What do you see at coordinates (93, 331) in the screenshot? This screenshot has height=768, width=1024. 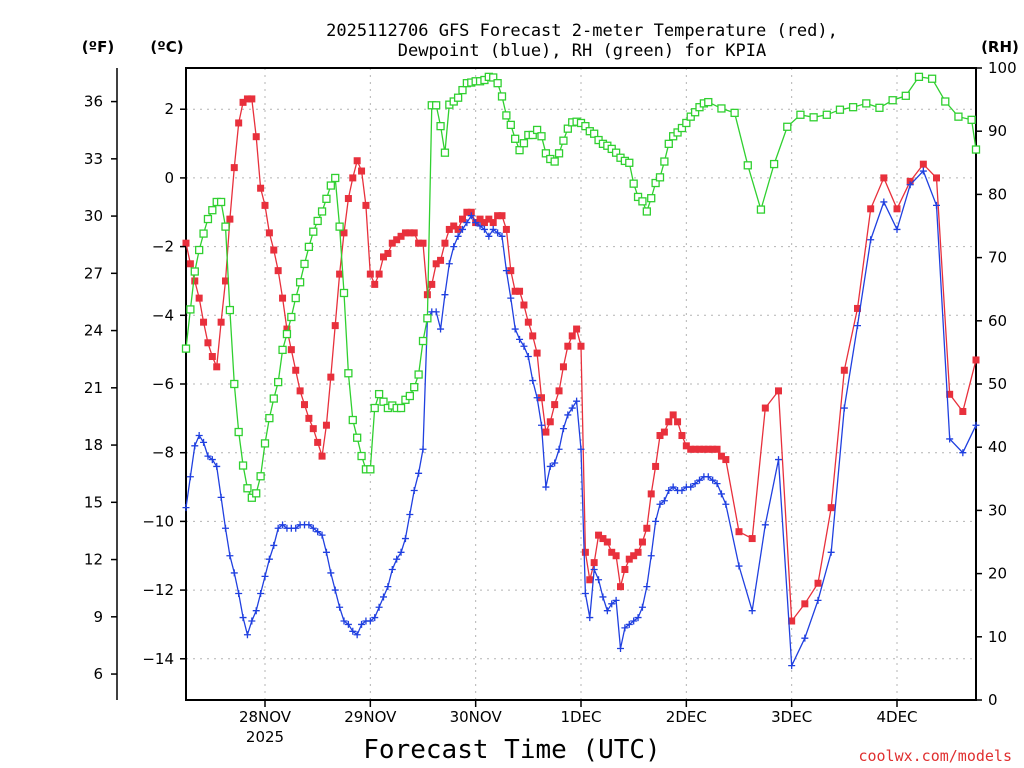 I see `fahrenheit-tick-label: 24` at bounding box center [93, 331].